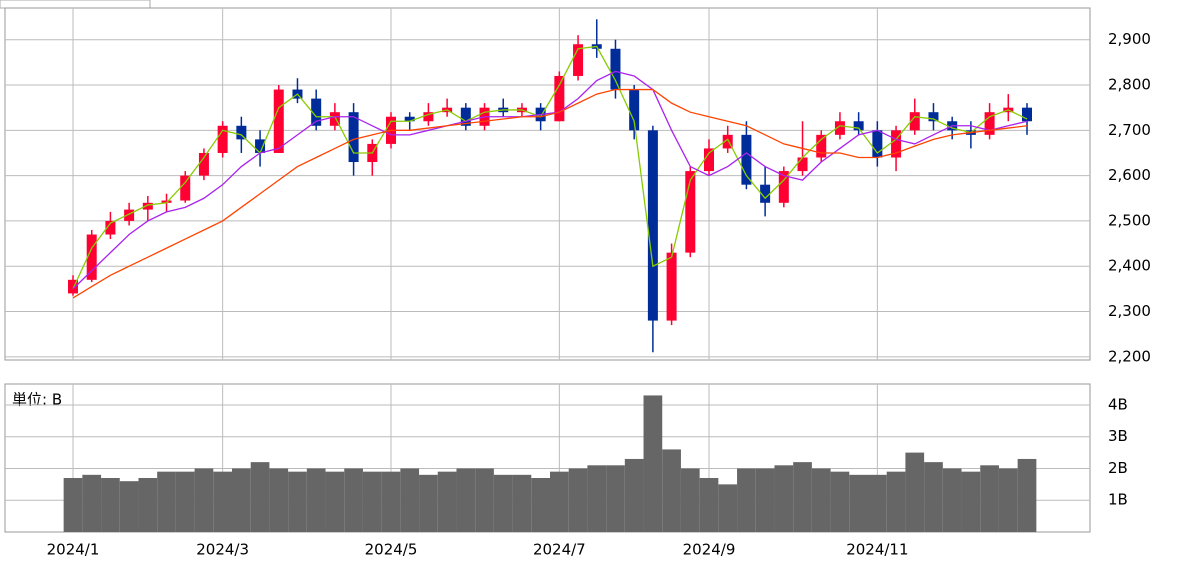  I want to click on y-tick-label: 3B, so click(1118, 436).